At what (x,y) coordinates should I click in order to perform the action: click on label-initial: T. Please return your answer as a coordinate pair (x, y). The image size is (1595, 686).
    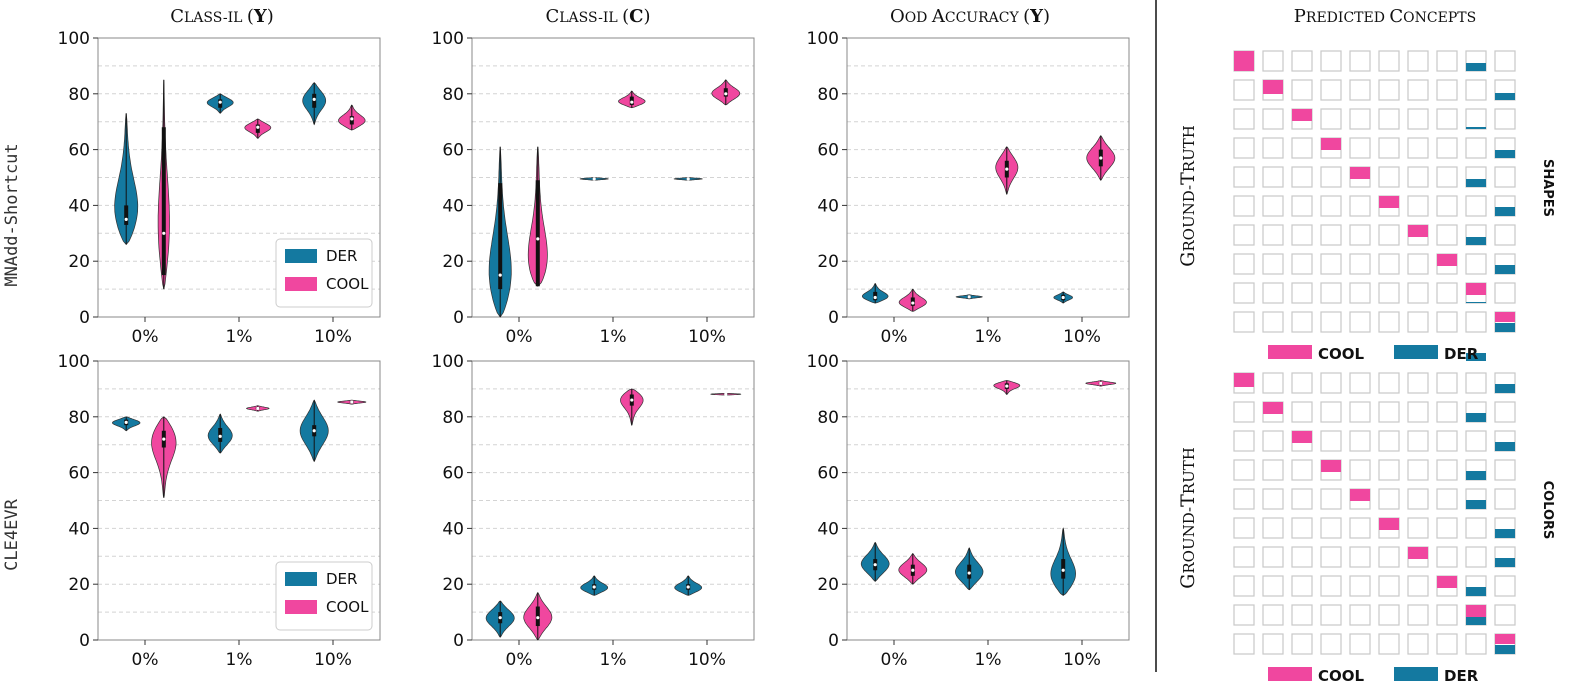
    Looking at the image, I should click on (1188, 500).